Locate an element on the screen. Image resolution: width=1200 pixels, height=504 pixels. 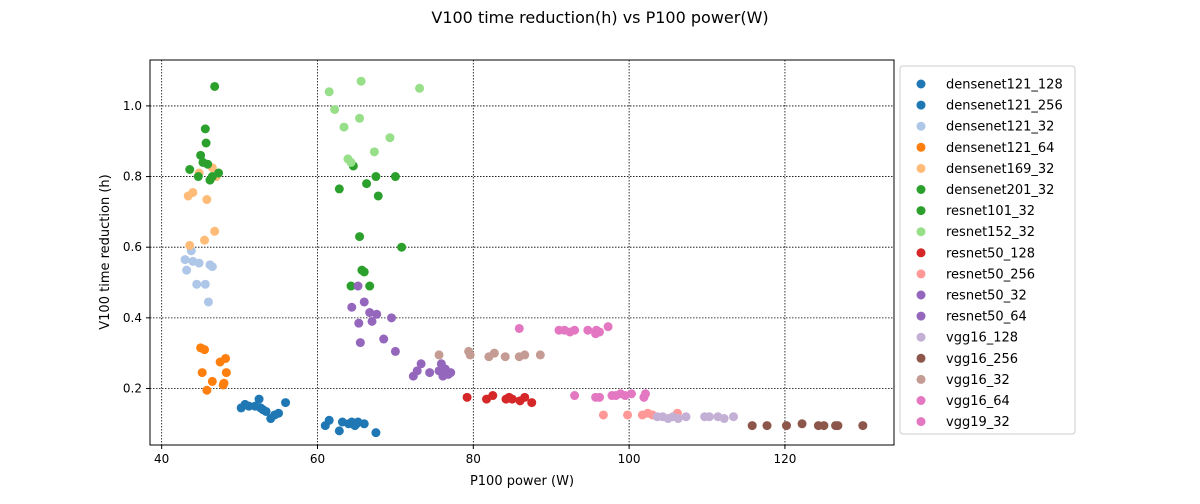
x-axis-label: P100 power (W) is located at coordinates (522, 481).